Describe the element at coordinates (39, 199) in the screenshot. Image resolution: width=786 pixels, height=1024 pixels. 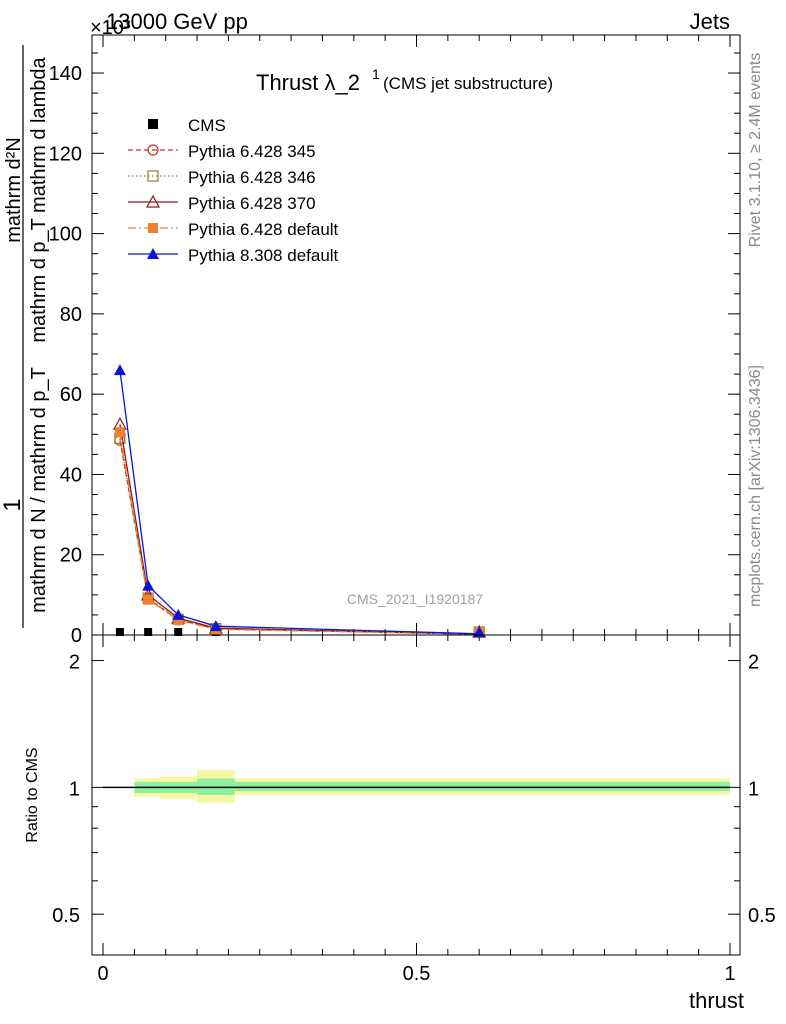
I see `ylabel-inner: mathrm d p_T mathrm d lambda` at that location.